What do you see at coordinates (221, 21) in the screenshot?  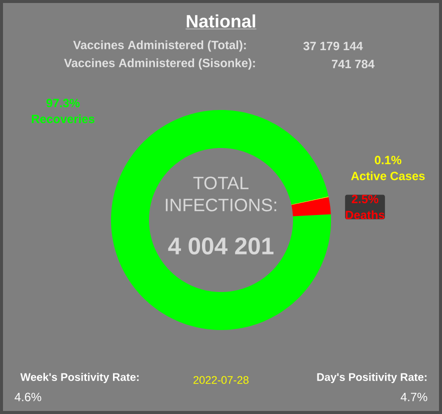 I see `chart-title: National` at bounding box center [221, 21].